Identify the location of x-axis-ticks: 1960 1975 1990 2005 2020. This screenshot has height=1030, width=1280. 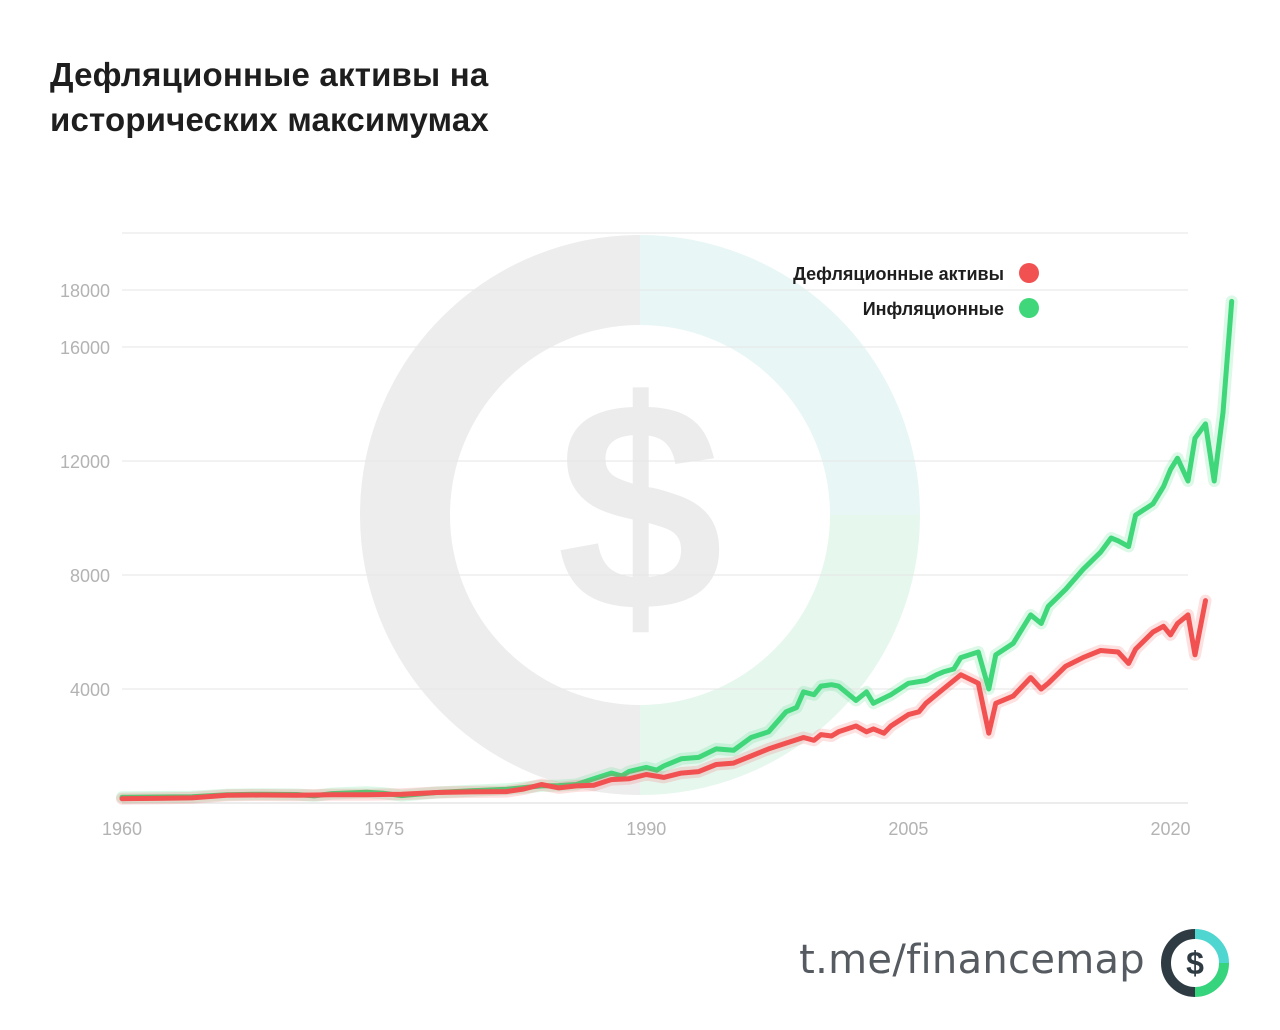
(646, 829).